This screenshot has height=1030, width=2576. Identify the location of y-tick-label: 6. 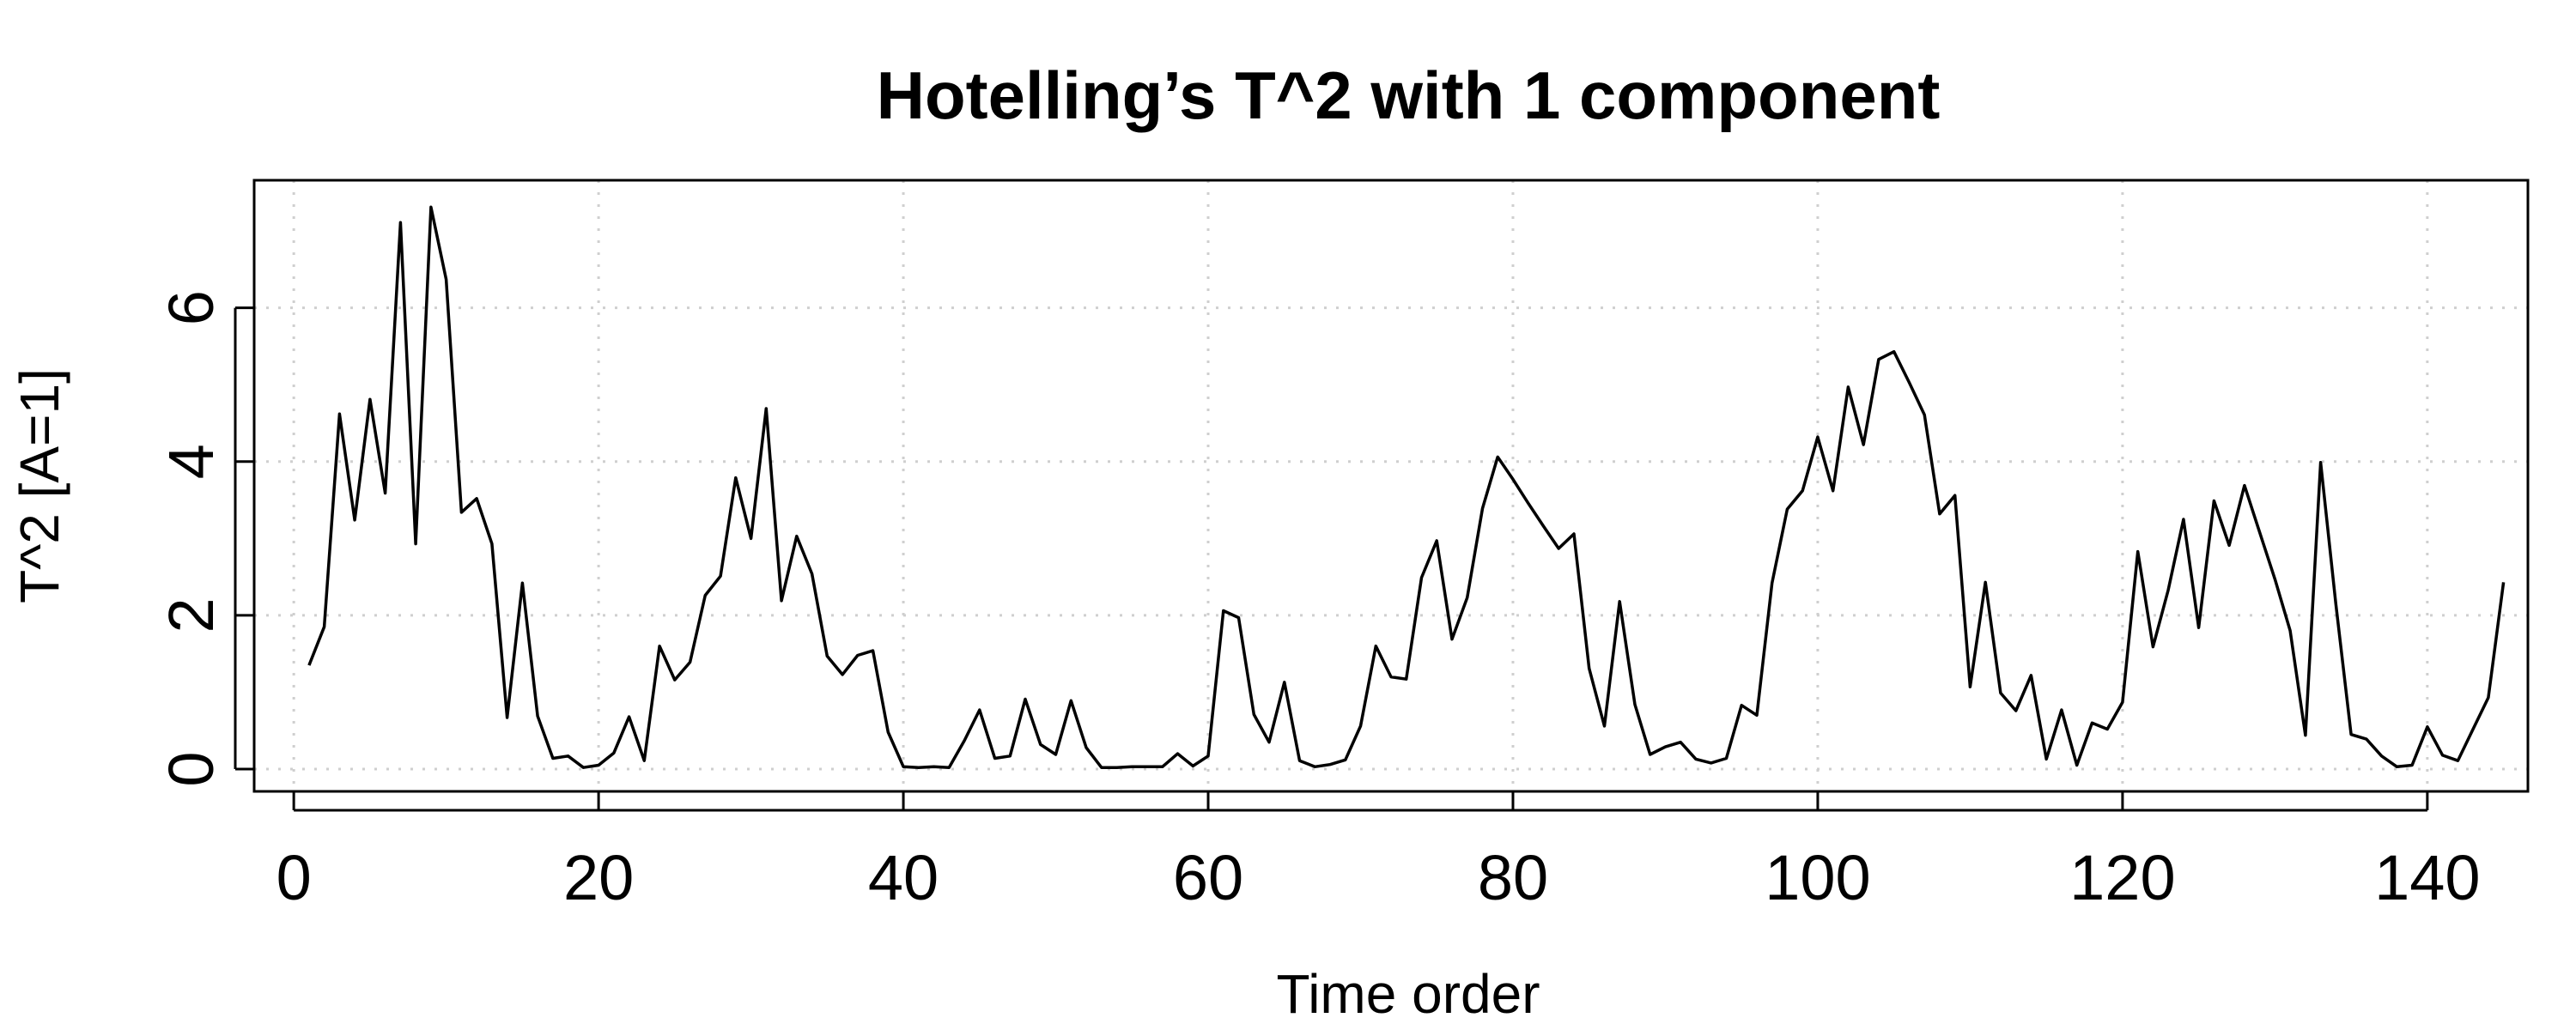
(191, 307).